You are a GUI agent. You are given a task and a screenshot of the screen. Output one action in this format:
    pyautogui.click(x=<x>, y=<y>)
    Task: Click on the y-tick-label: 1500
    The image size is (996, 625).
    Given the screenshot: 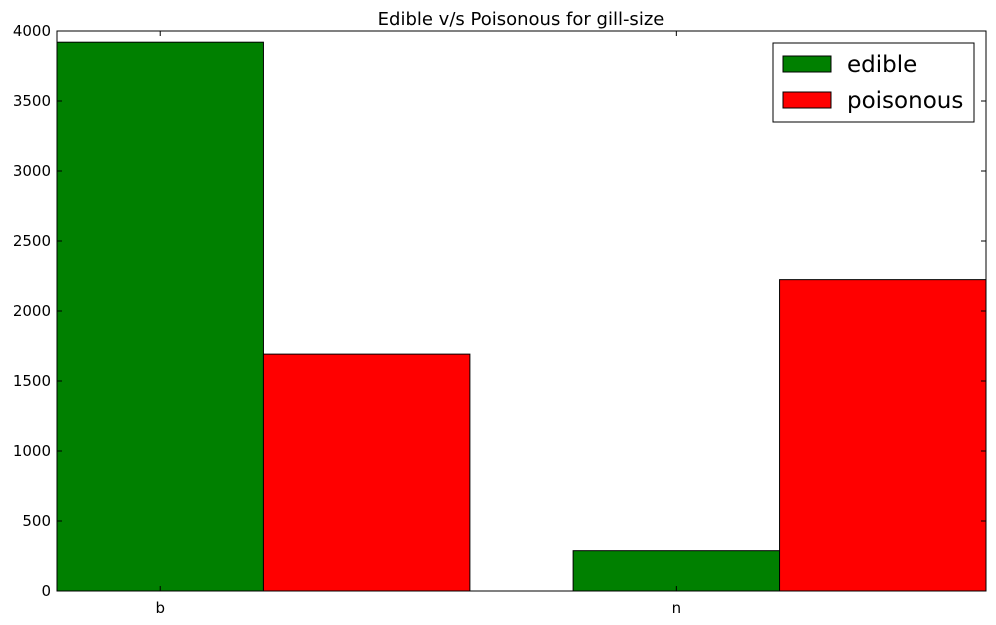 What is the action you would take?
    pyautogui.click(x=32, y=381)
    